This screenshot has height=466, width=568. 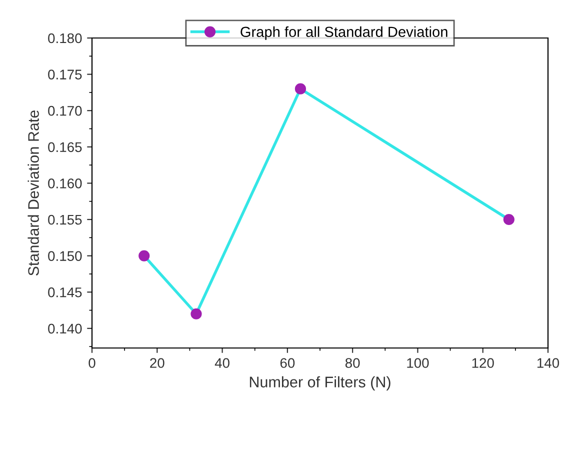 What do you see at coordinates (65, 183) in the screenshot?
I see `y-tick-label: 0.160` at bounding box center [65, 183].